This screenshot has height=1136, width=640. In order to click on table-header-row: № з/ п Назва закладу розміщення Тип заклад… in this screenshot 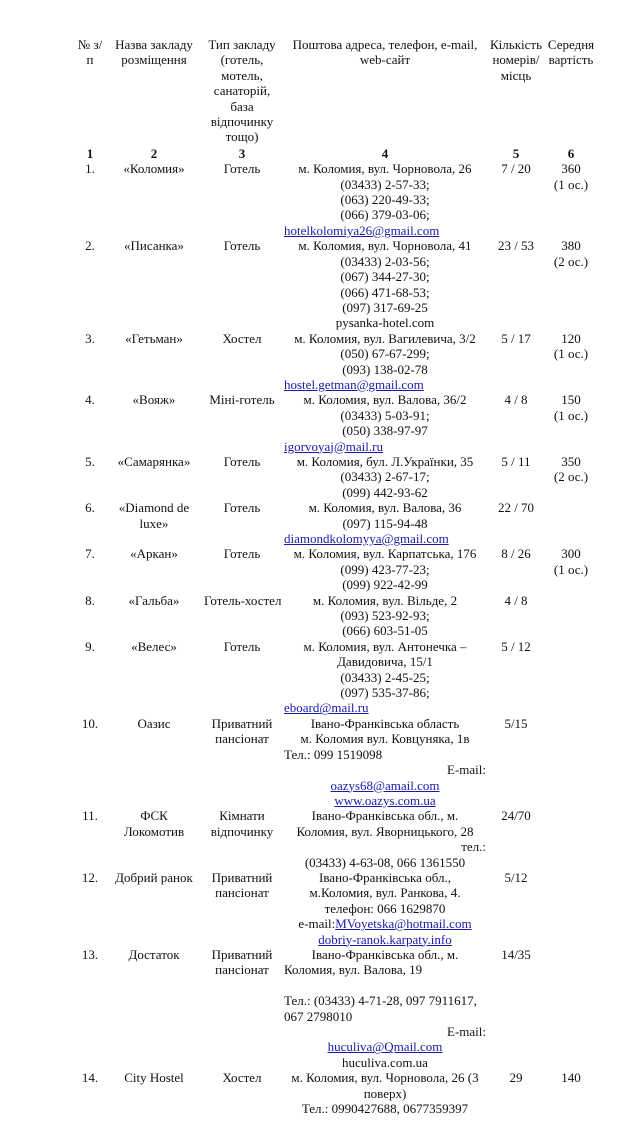, I will do `click(336, 91)`.